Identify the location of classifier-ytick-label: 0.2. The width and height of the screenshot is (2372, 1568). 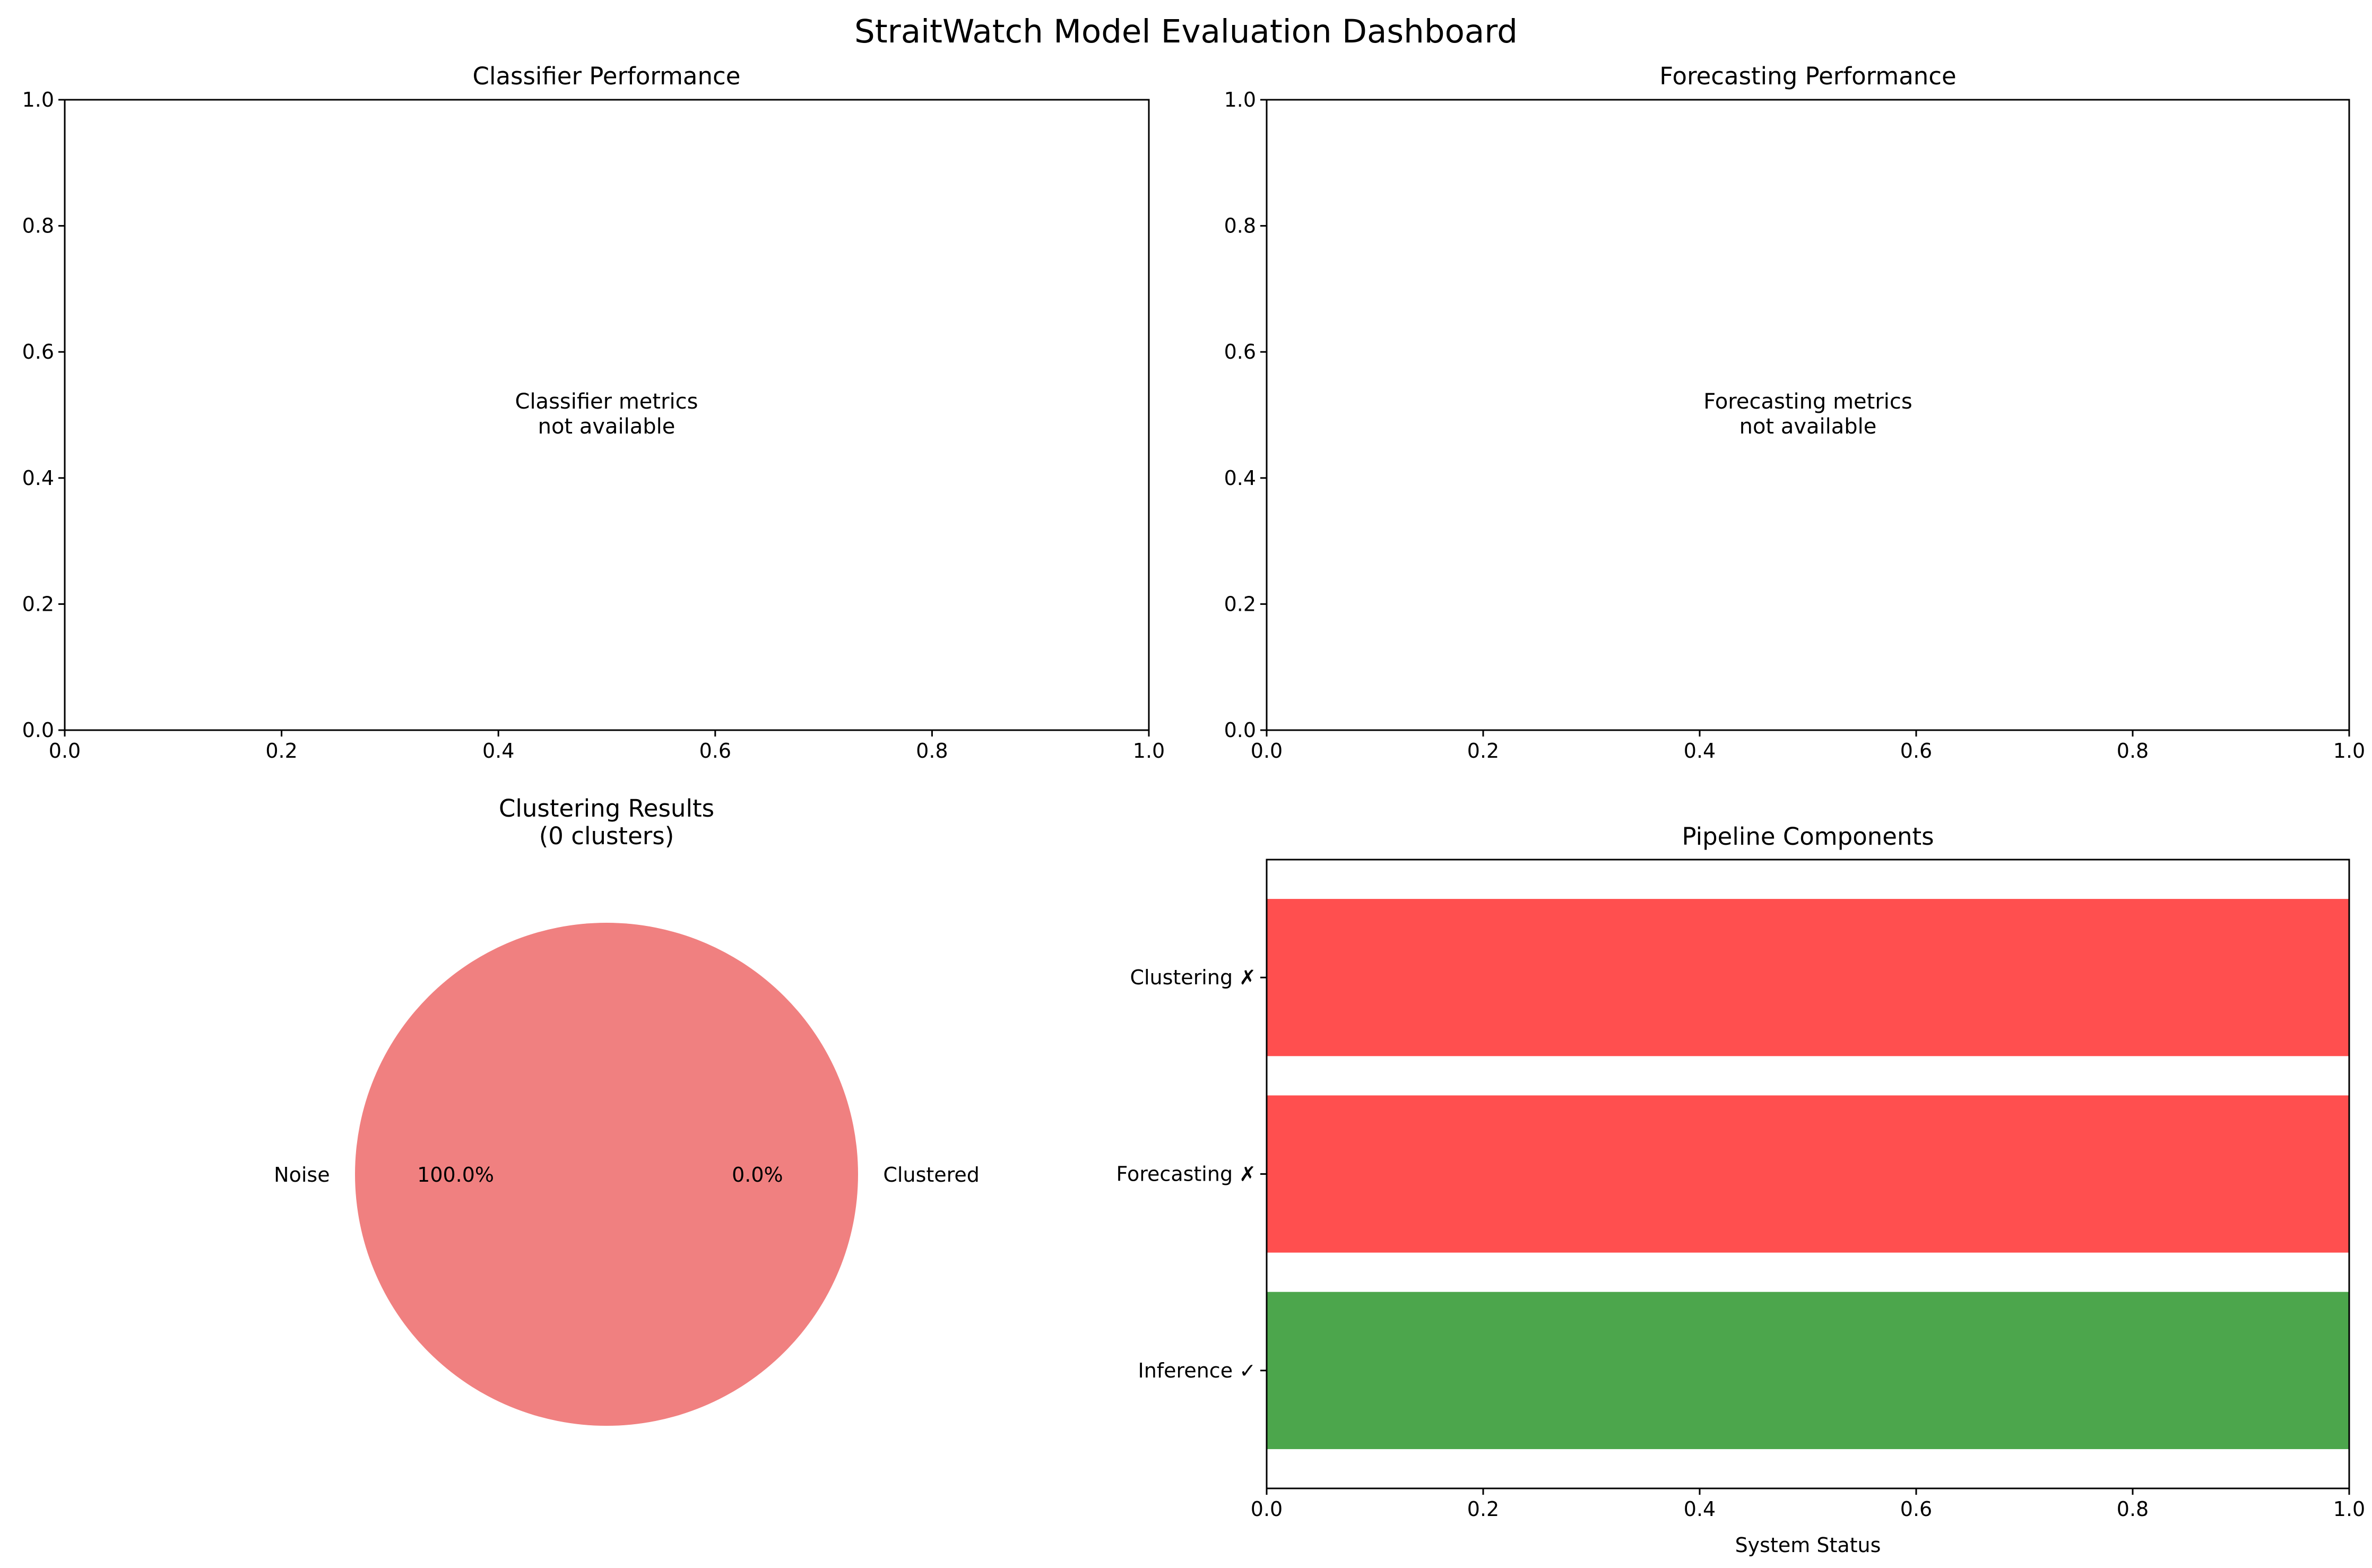
(38, 604).